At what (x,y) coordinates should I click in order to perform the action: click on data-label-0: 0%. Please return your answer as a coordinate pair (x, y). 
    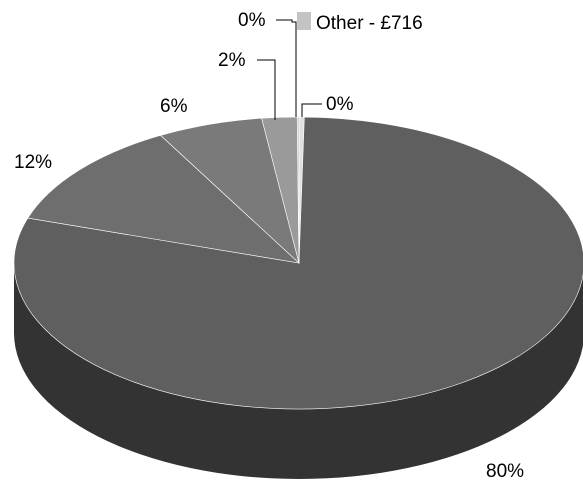
    Looking at the image, I should click on (340, 104).